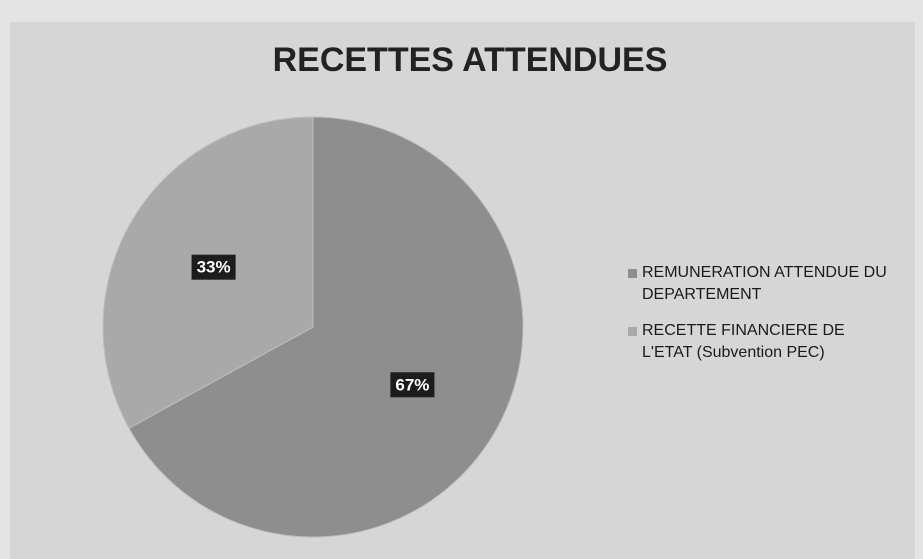  I want to click on data-label: 33%, so click(213, 267).